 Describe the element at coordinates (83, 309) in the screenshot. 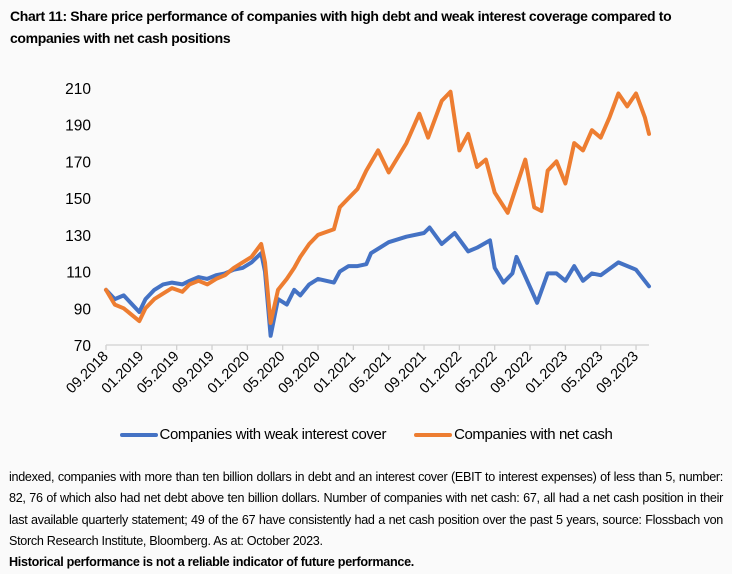

I see `y-tick-label: 90` at that location.